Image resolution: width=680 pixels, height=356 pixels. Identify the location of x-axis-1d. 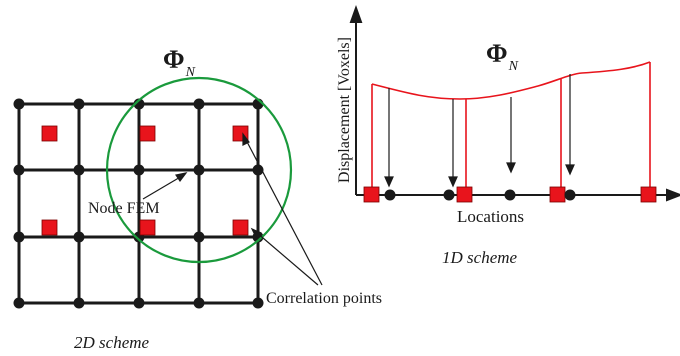
(518, 195).